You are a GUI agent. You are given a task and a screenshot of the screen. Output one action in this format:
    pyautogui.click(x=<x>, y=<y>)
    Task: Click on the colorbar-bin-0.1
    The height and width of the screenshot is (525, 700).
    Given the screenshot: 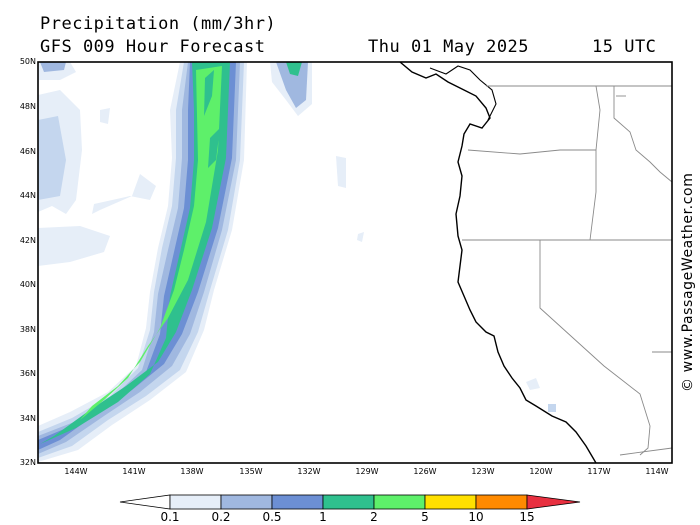 What is the action you would take?
    pyautogui.click(x=195, y=502)
    